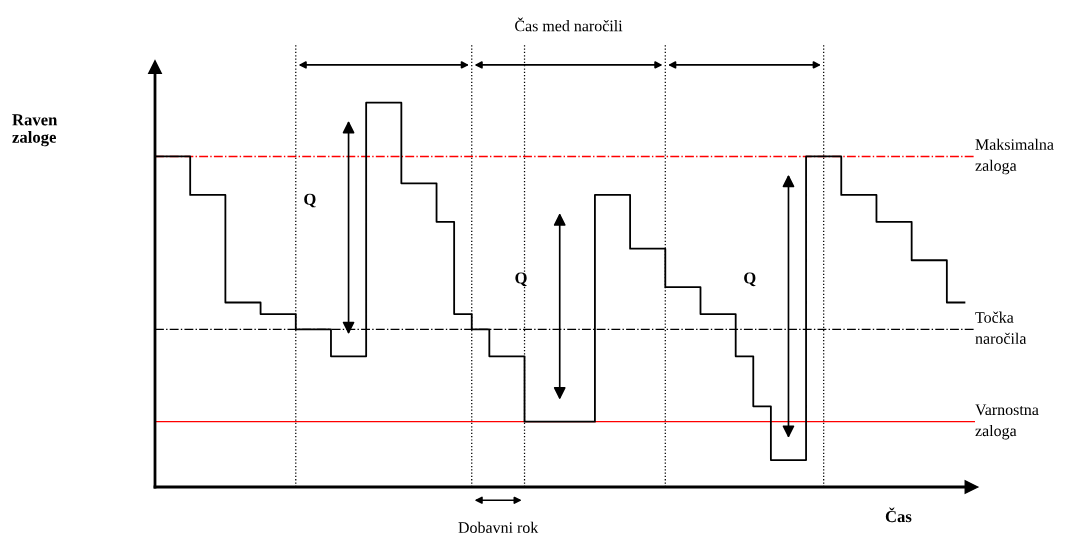  I want to click on ref-line-label: Točka naročila, so click(1001, 327).